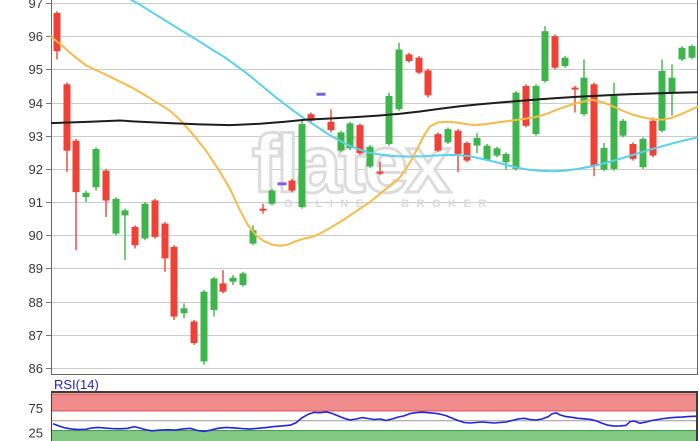 This screenshot has height=441, width=700. I want to click on y-axis-label: 96, so click(36, 36).